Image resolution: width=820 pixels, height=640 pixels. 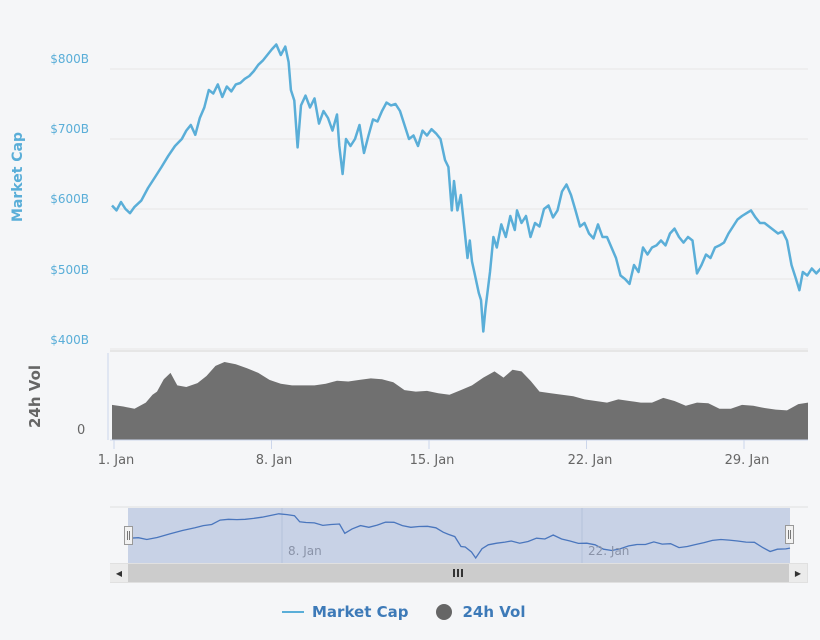 What do you see at coordinates (432, 460) in the screenshot?
I see `x-tick-15-jan: 15. Jan` at bounding box center [432, 460].